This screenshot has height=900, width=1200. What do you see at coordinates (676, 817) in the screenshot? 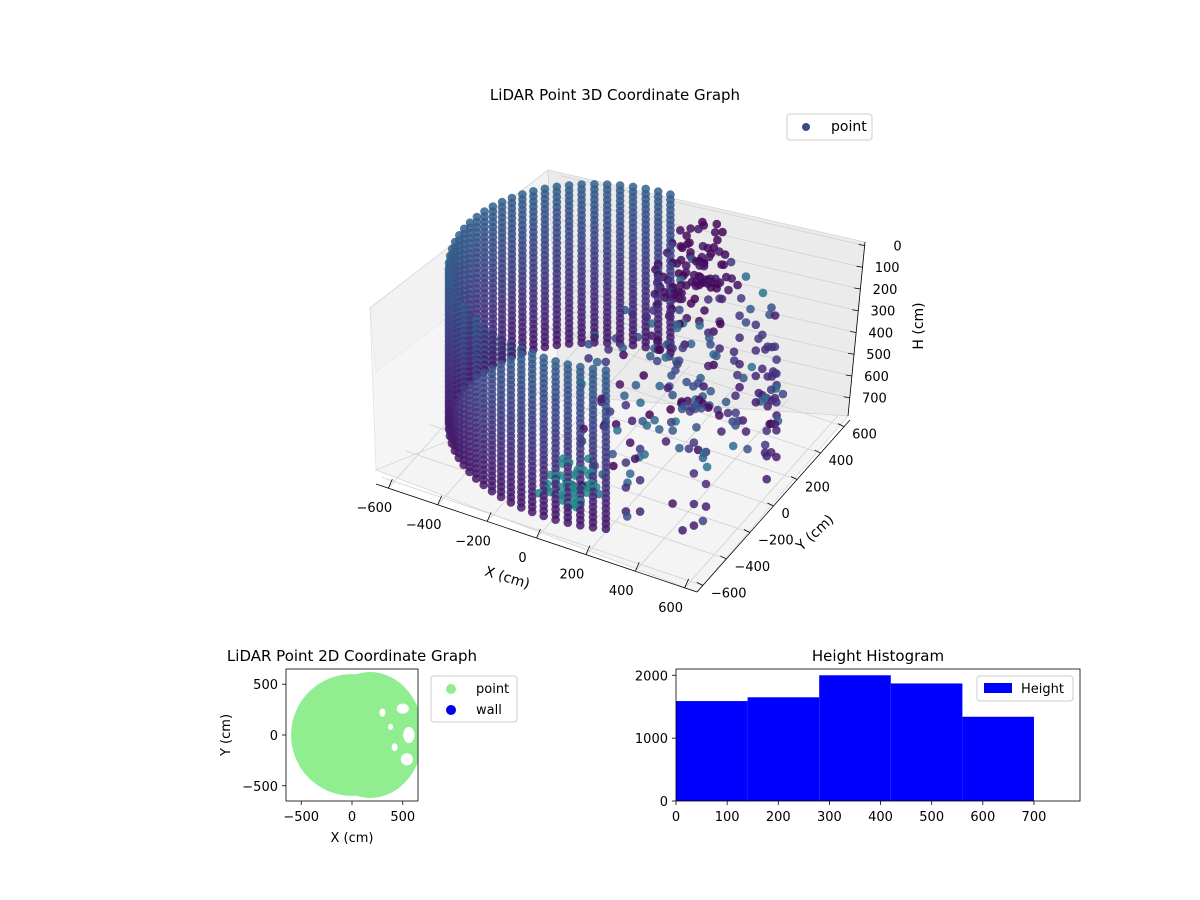
I see `hist-x-tick-label: 0` at bounding box center [676, 817].